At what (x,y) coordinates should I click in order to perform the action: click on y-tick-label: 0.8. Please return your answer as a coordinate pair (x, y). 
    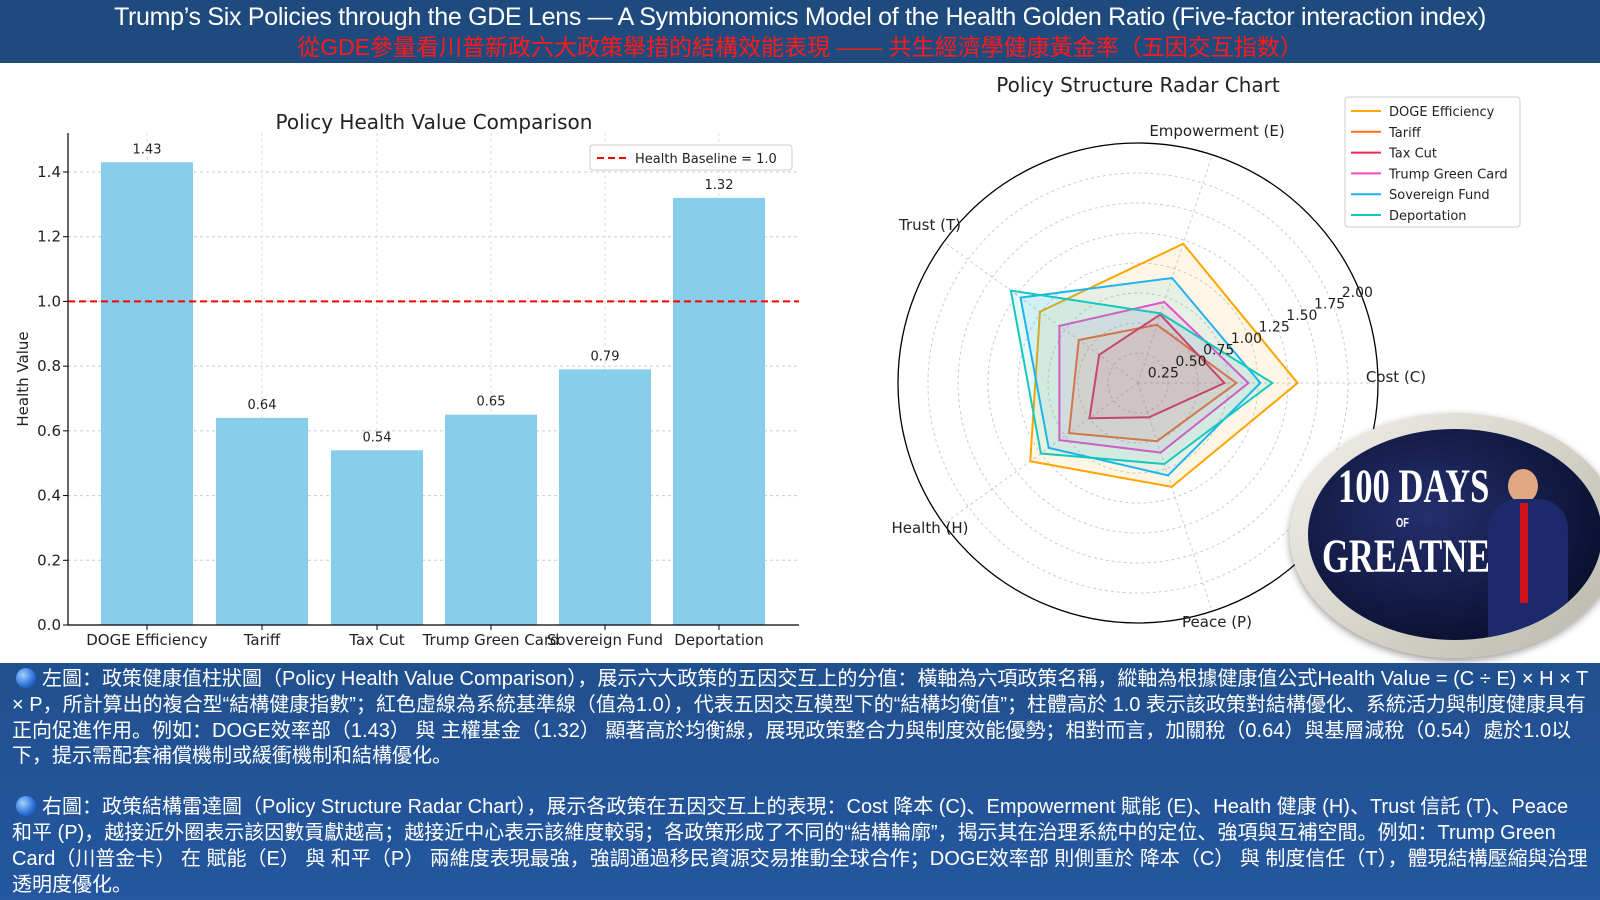
    Looking at the image, I should click on (49, 366).